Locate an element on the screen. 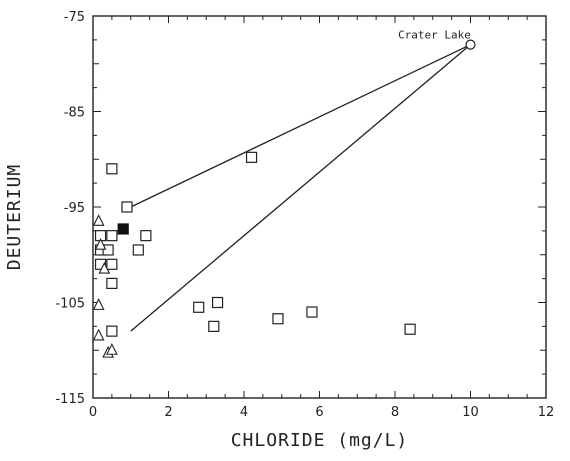 The width and height of the screenshot is (570, 461). y-tick-label: -75 is located at coordinates (74, 17).